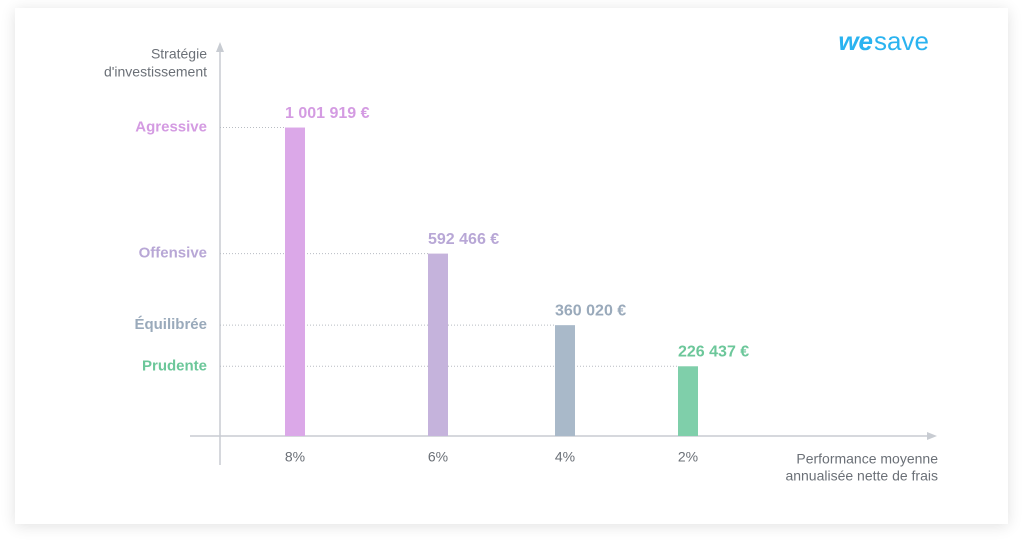 This screenshot has width=1024, height=551. Describe the element at coordinates (855, 41) in the screenshot. I see `logo-mark: we` at that location.